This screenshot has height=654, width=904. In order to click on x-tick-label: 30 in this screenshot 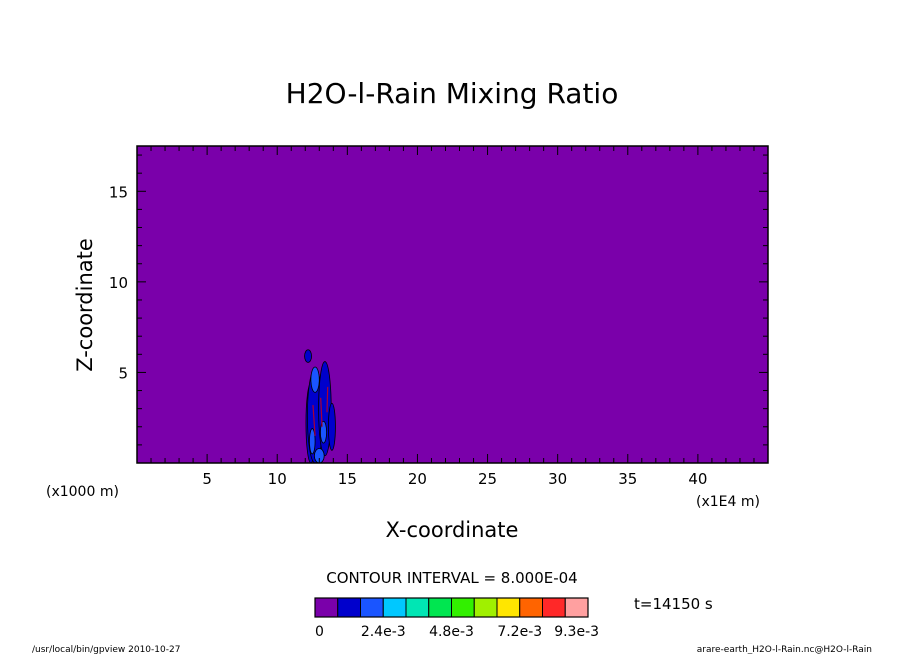, I will do `click(557, 479)`.